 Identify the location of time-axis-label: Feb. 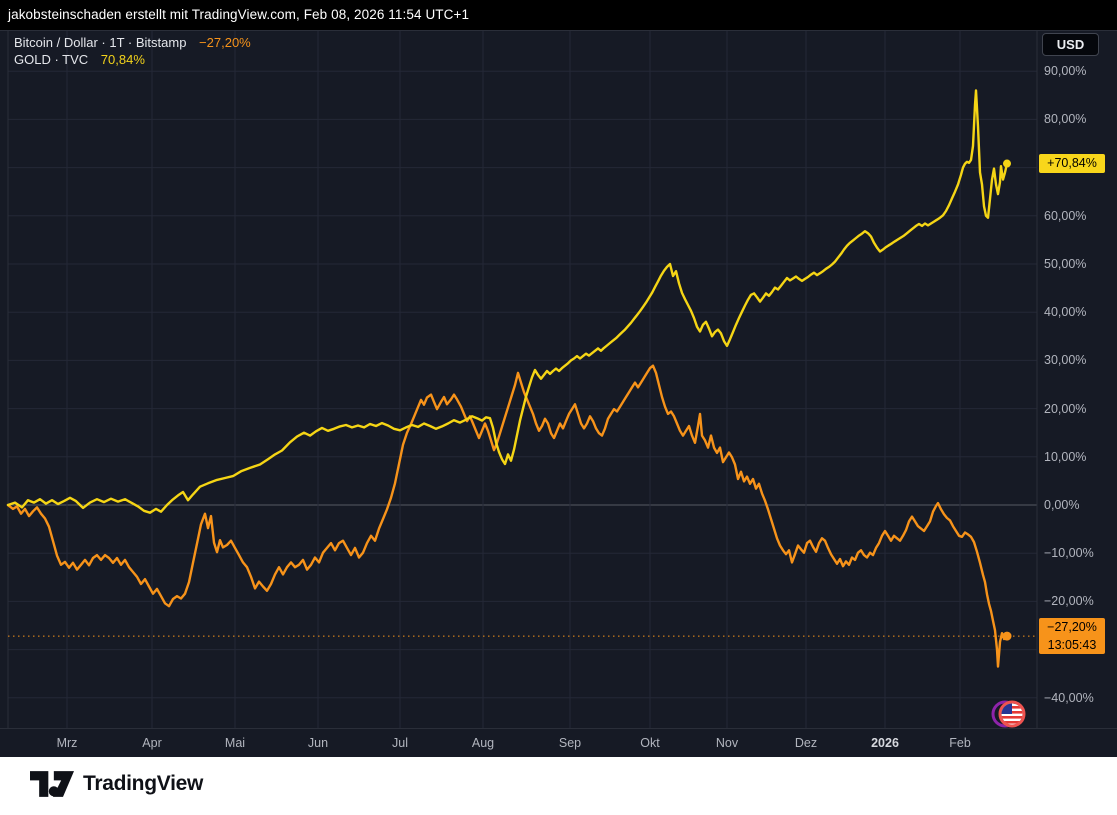
(960, 743).